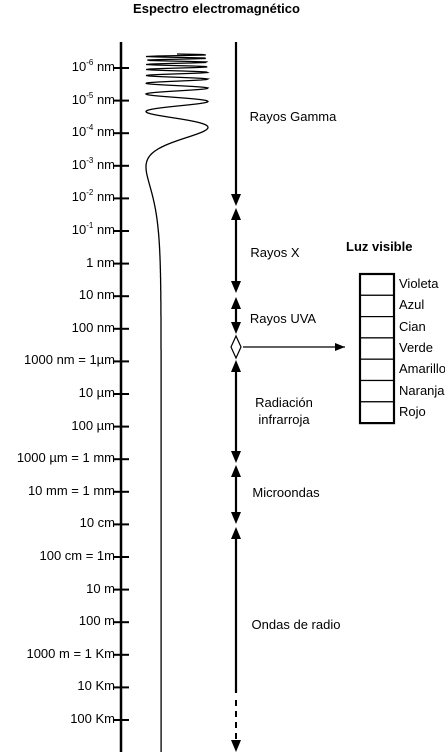 The image size is (445, 756). What do you see at coordinates (286, 492) in the screenshot?
I see `band-label-micro: Microondas` at bounding box center [286, 492].